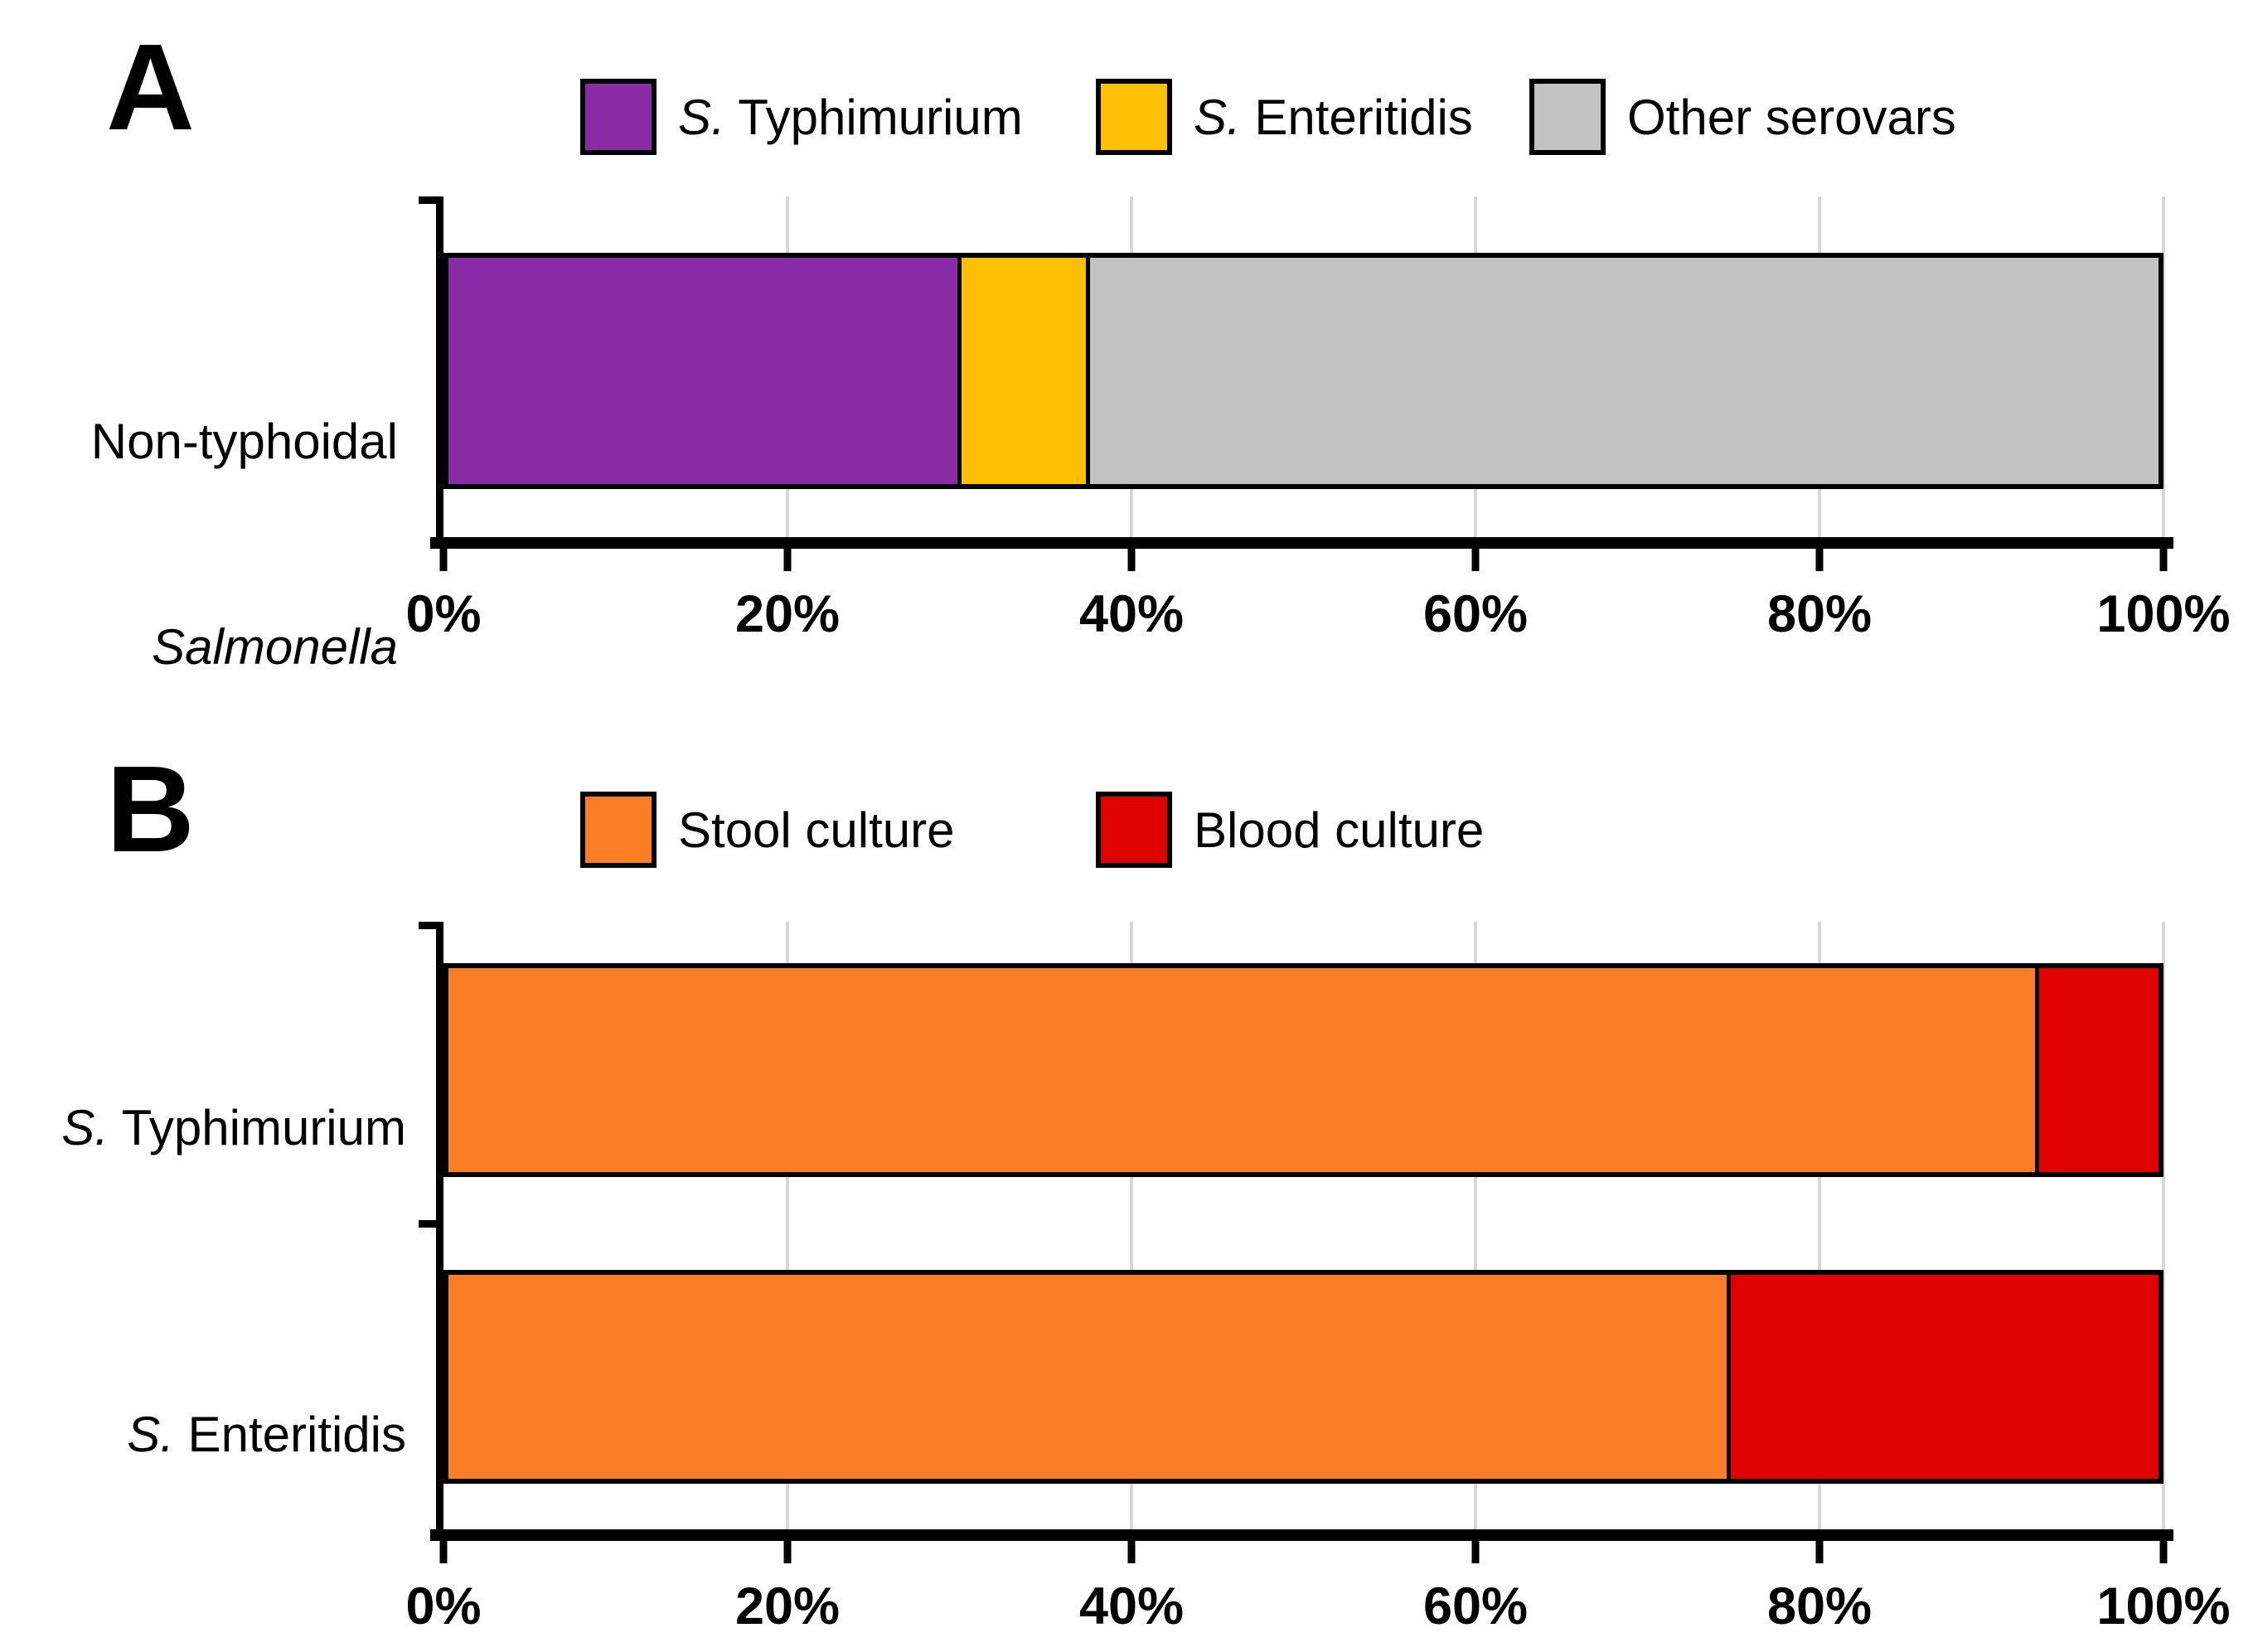 This screenshot has height=1652, width=2258. What do you see at coordinates (439, 1231) in the screenshot?
I see `y-axis-panel-b` at bounding box center [439, 1231].